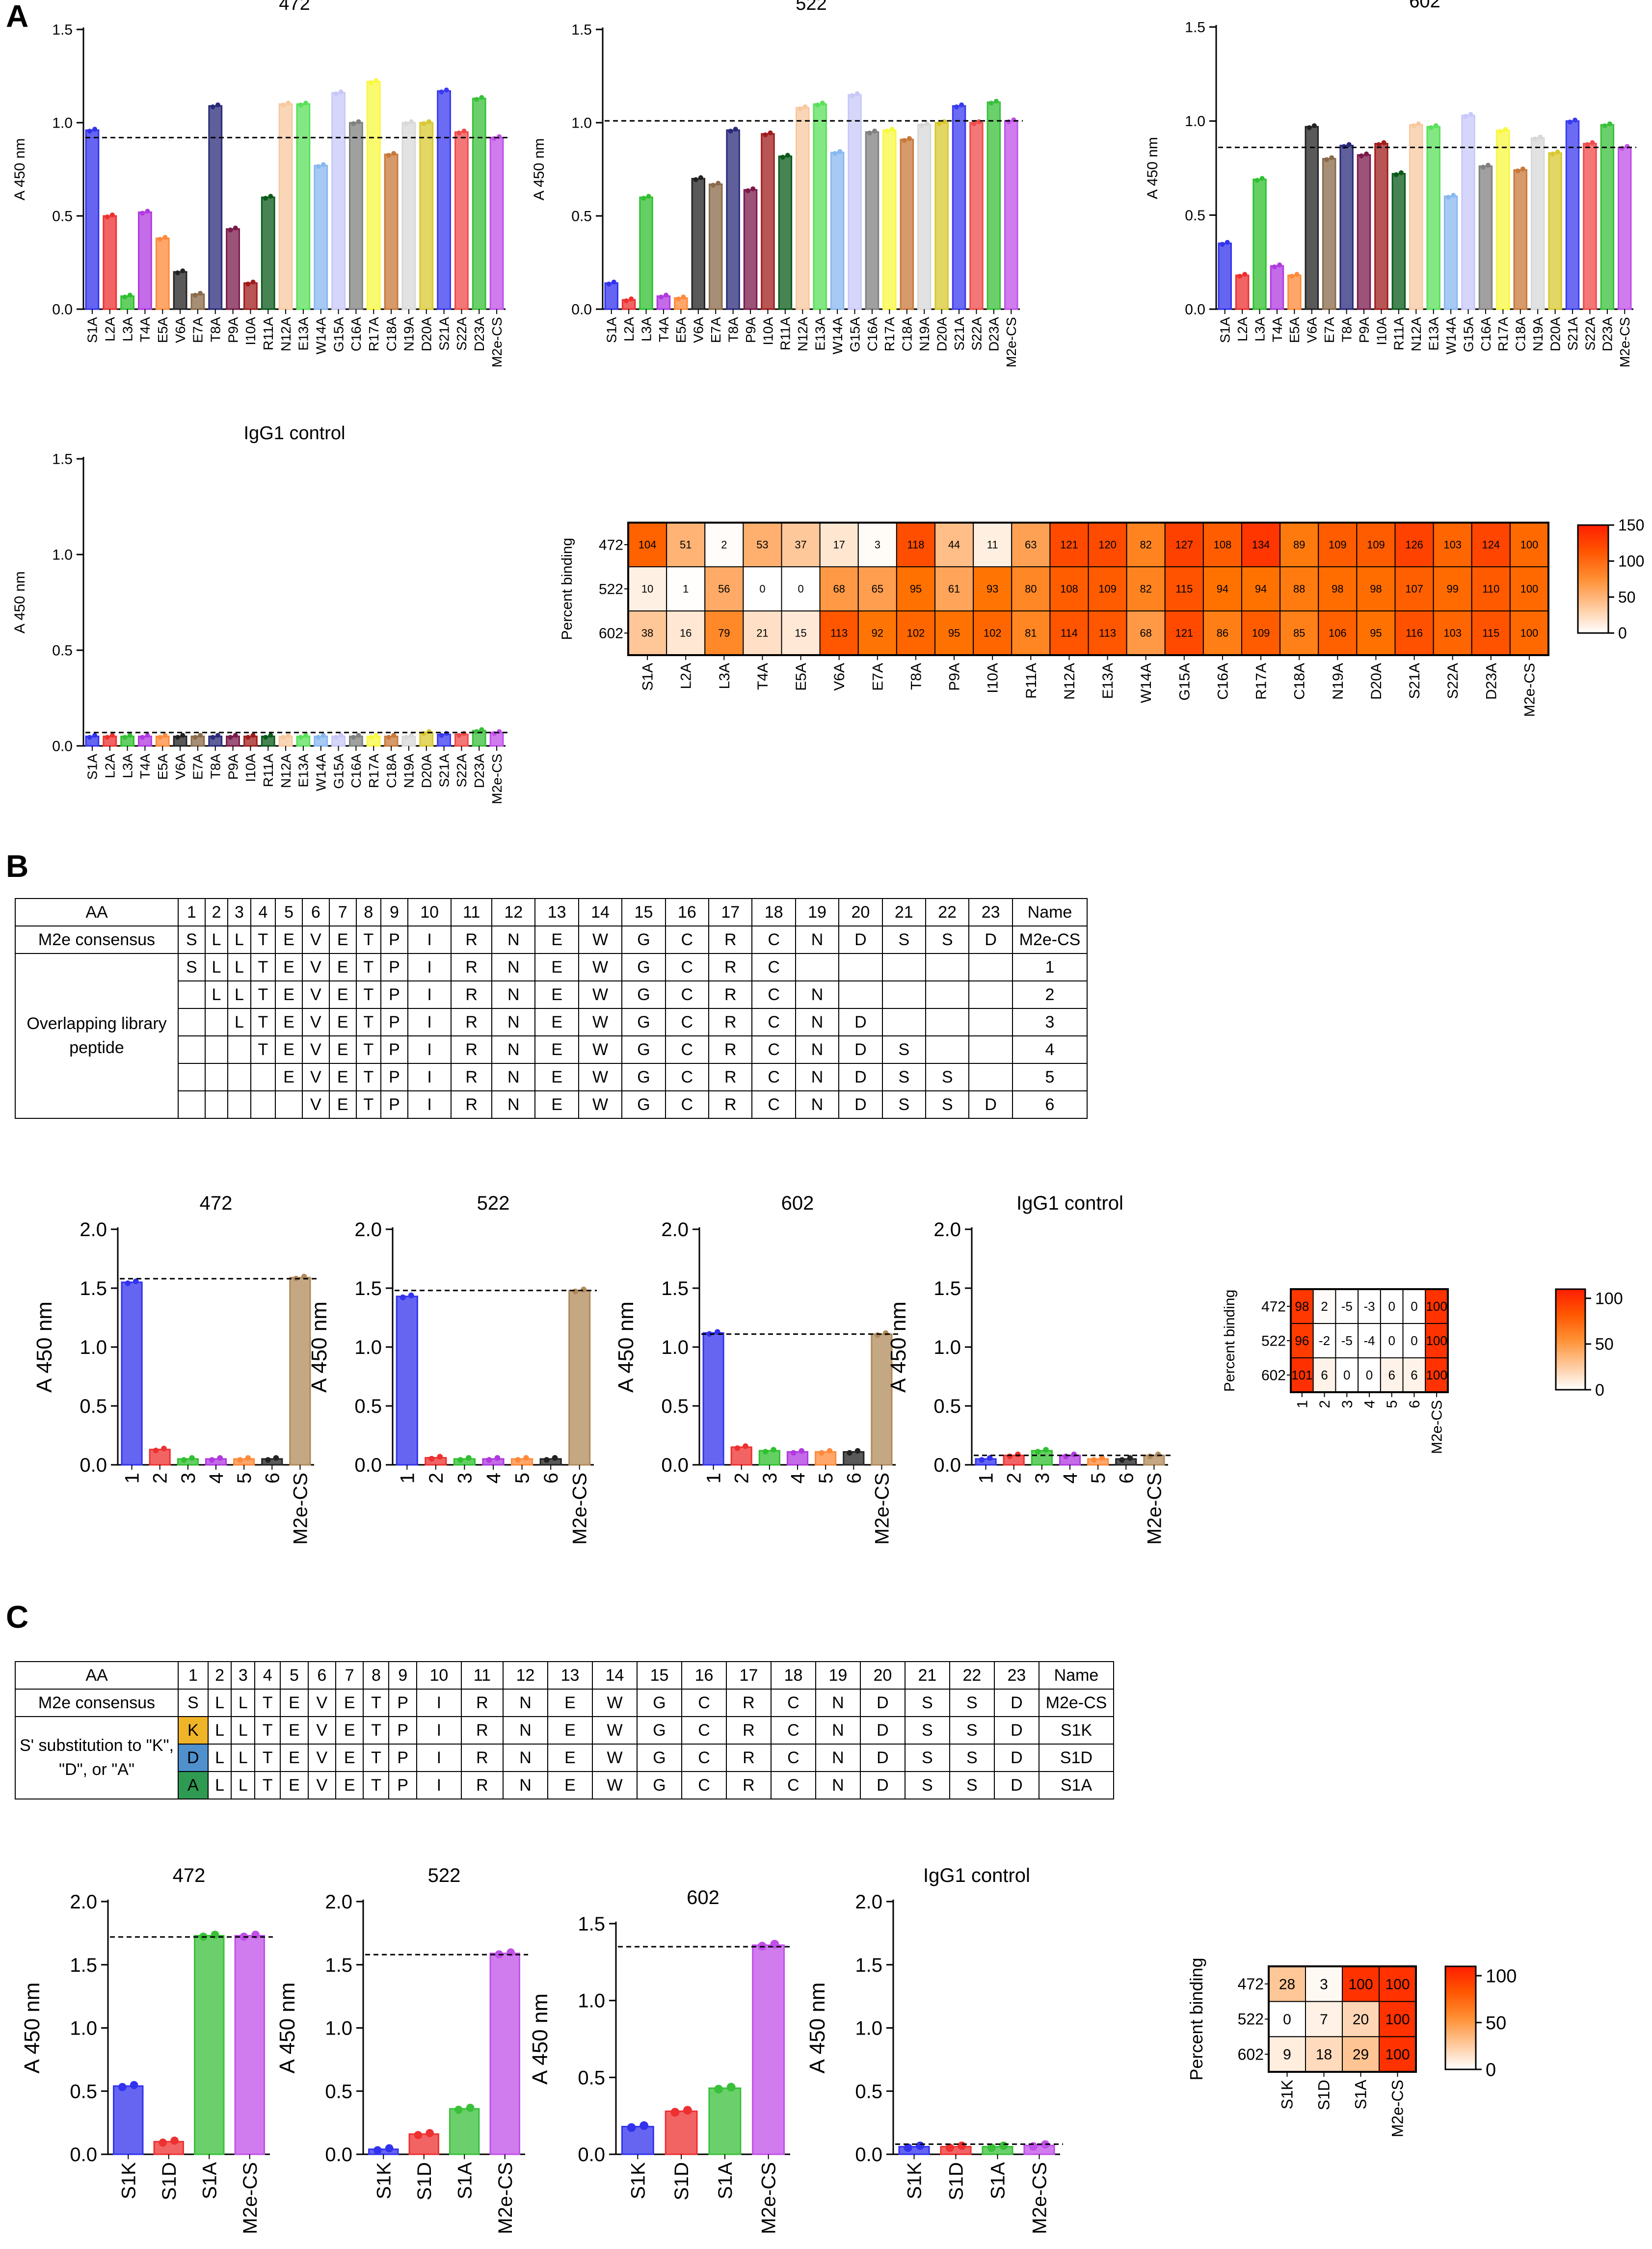 Image resolution: width=1652 pixels, height=2249 pixels. What do you see at coordinates (1370, 1404) in the screenshot?
I see `heatmap-col-label: 4` at bounding box center [1370, 1404].